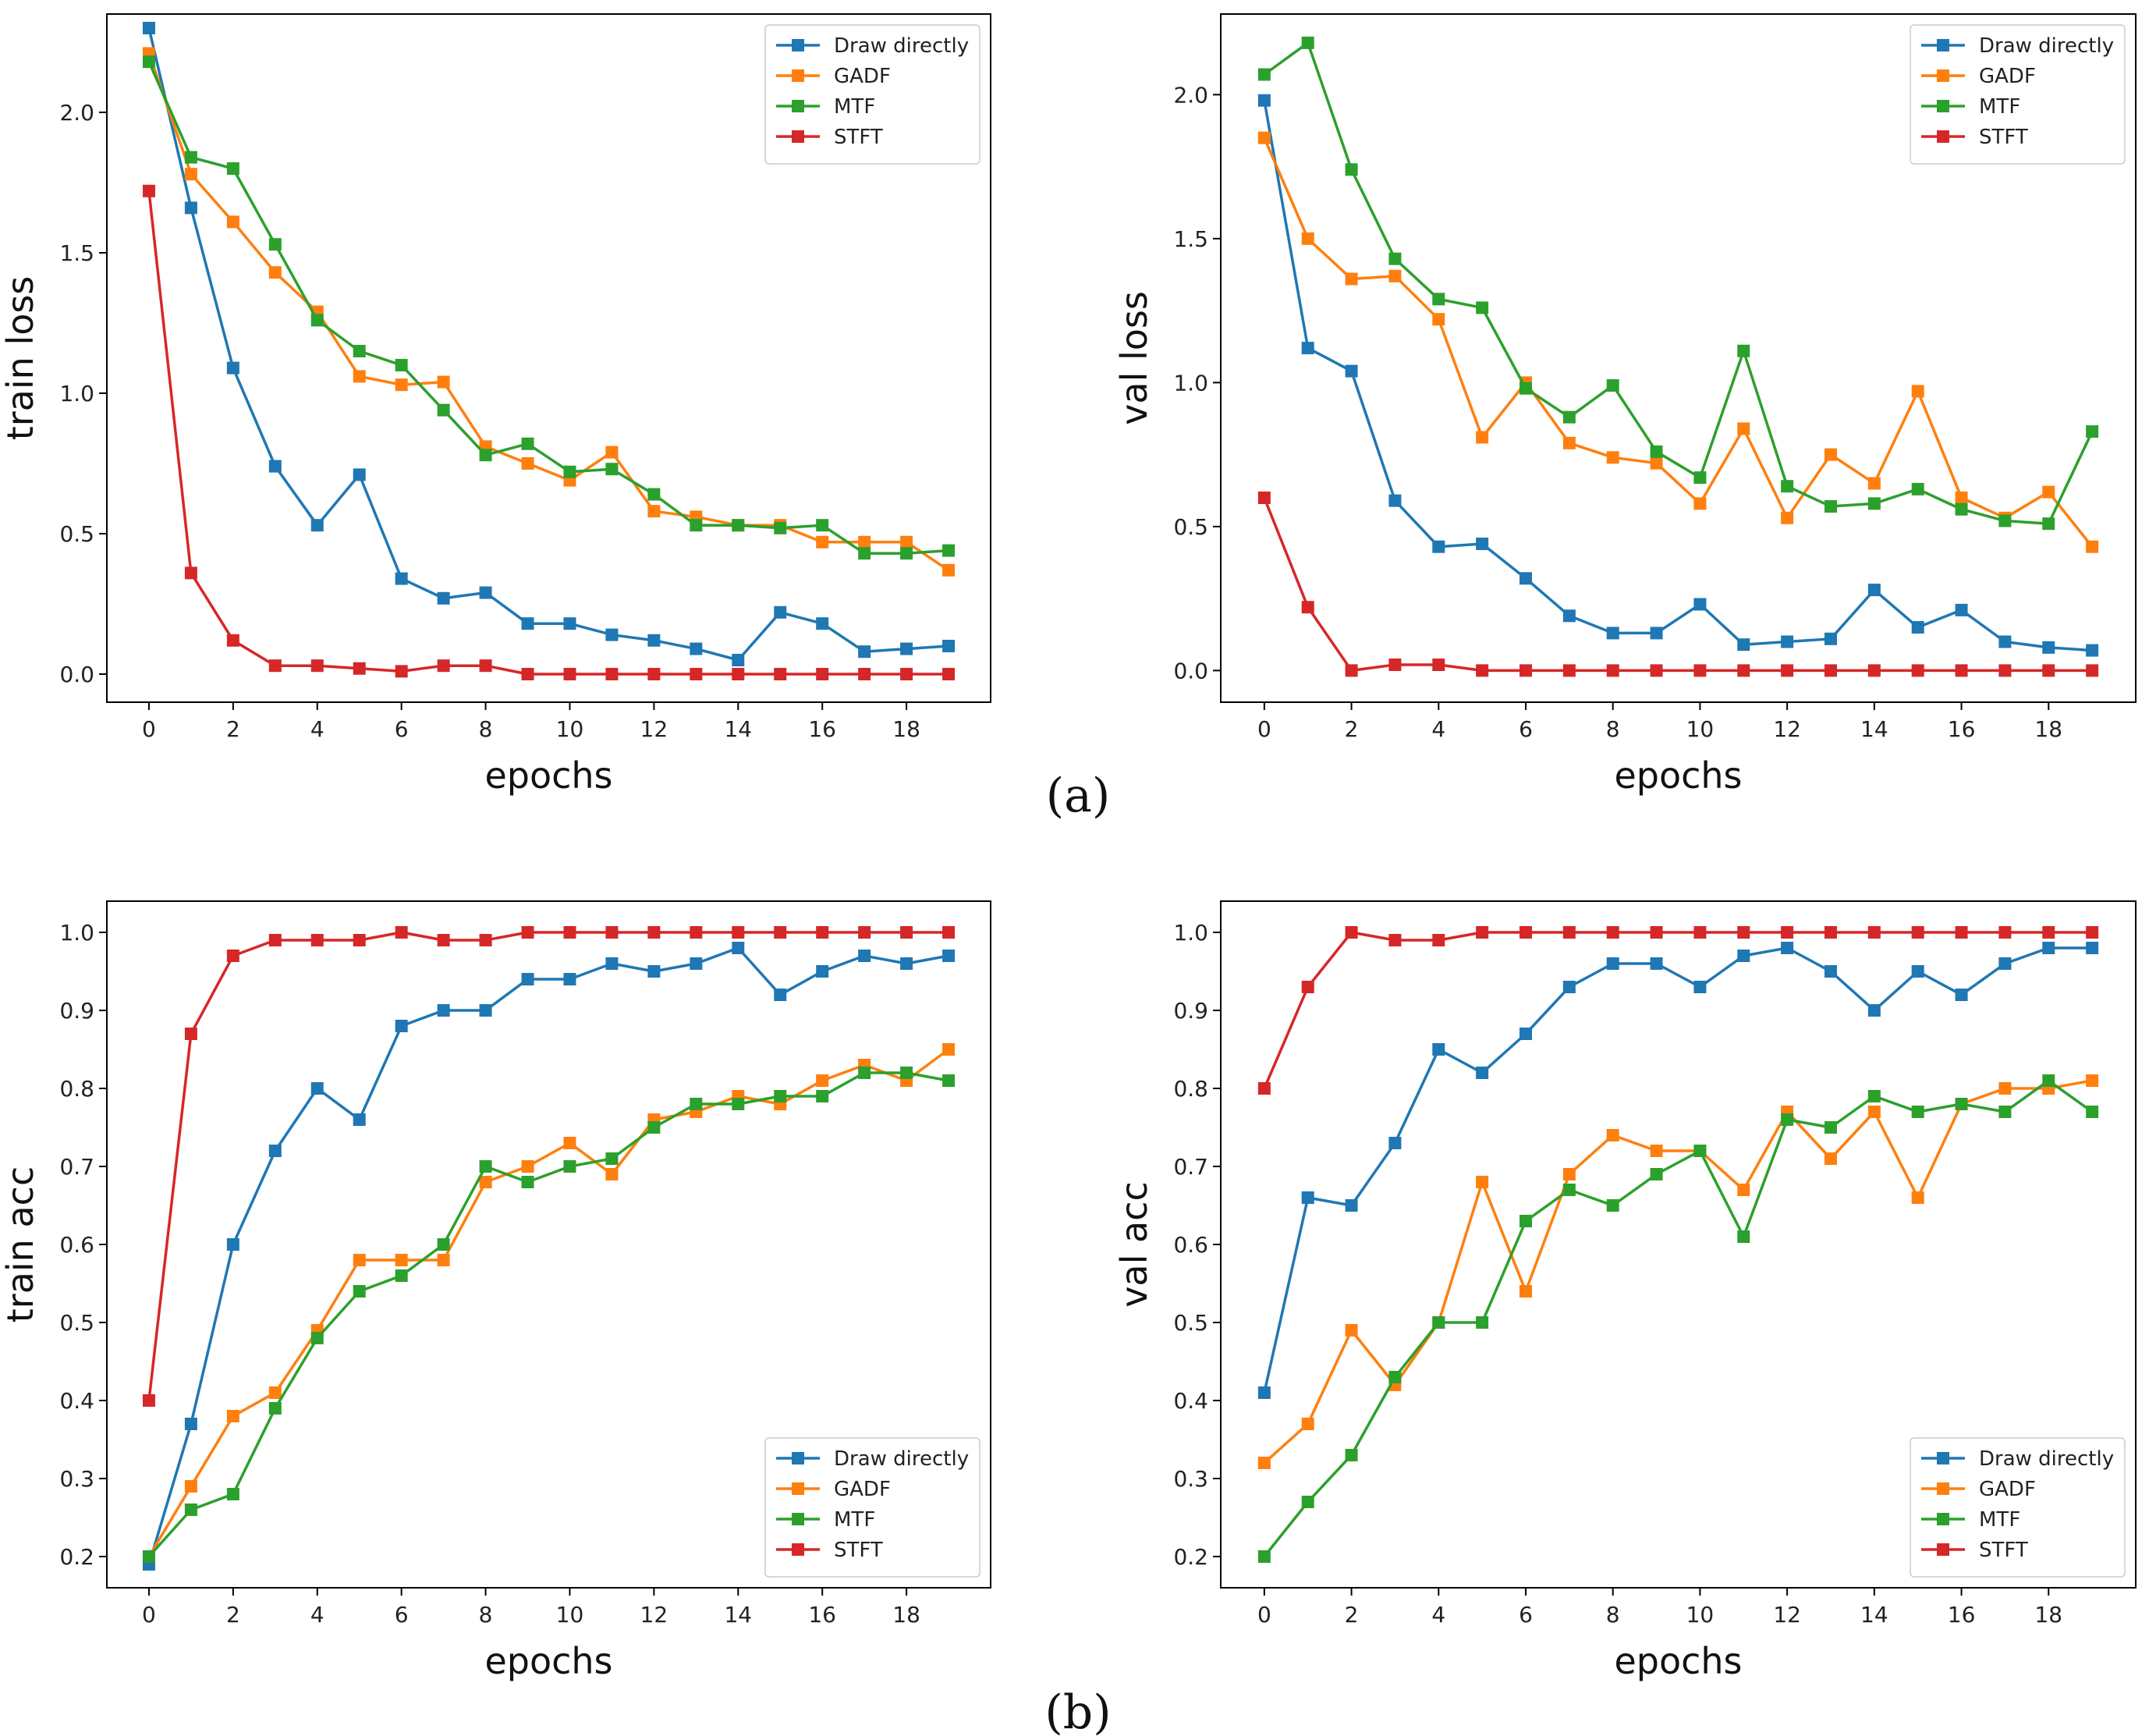  Describe the element at coordinates (825, 1520) in the screenshot. I see `legend-entry: MTF` at that location.